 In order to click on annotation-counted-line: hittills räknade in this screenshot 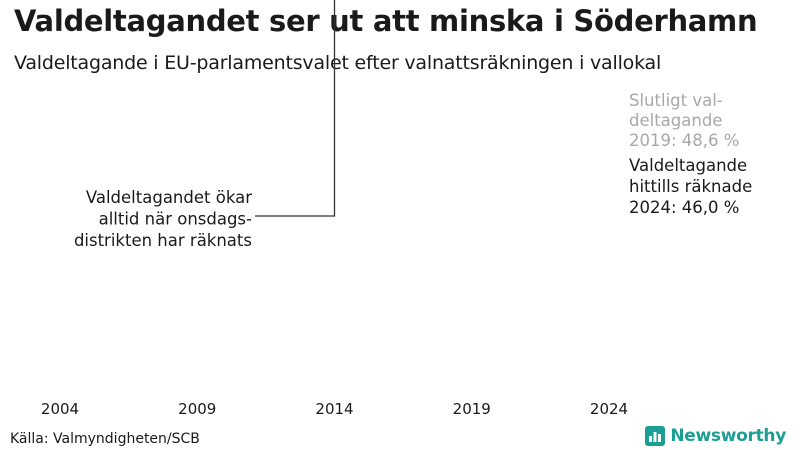, I will do `click(690, 186)`.